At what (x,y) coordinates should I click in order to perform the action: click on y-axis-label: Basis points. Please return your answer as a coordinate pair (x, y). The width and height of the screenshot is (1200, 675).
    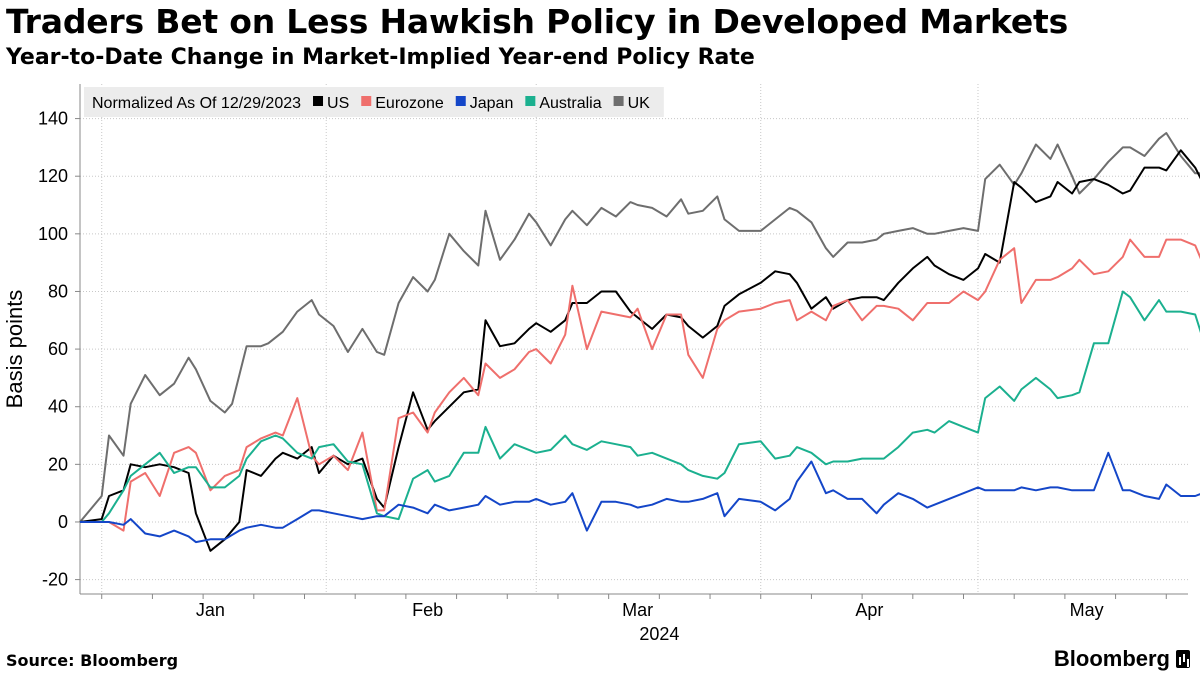
    Looking at the image, I should click on (14, 349).